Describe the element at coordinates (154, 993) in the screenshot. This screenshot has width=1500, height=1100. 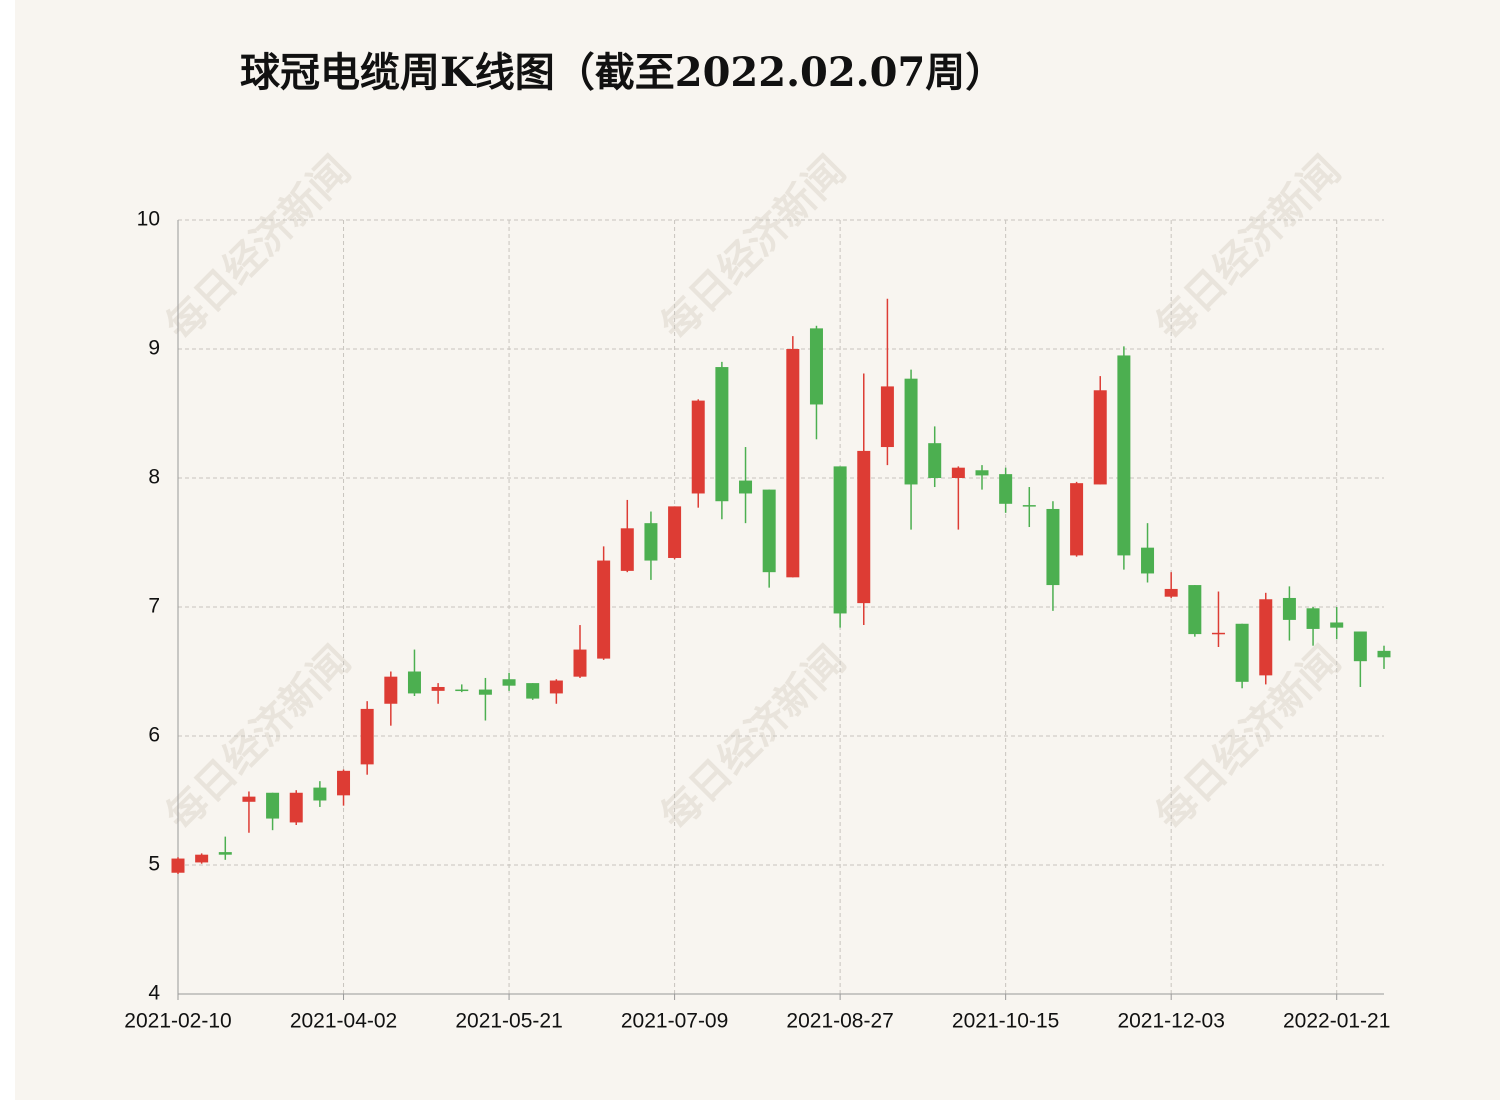
I see `y-tick-label: 4` at that location.